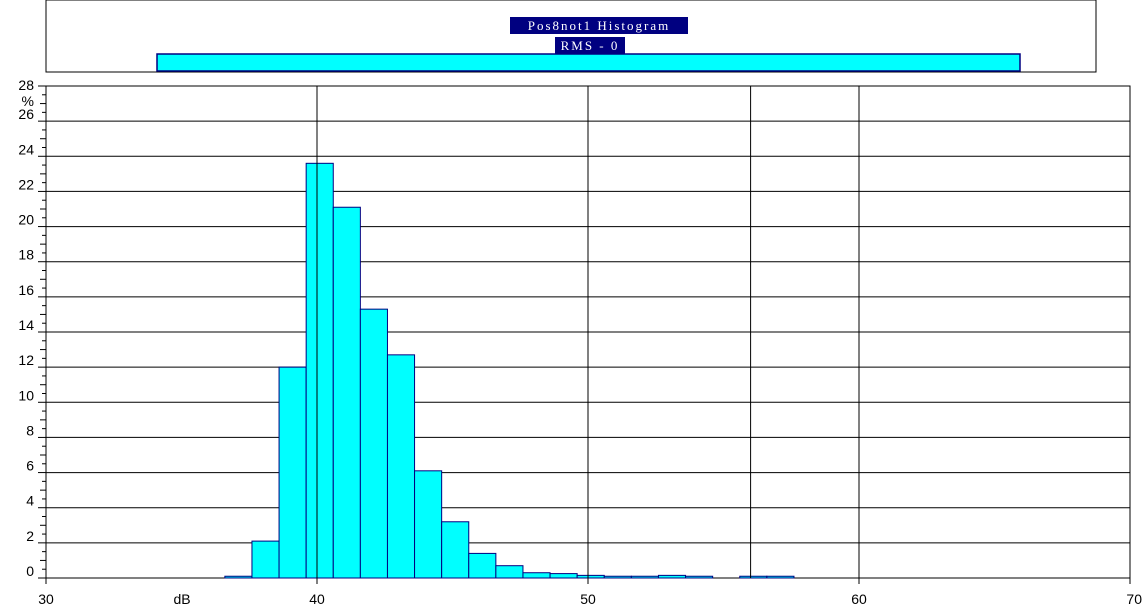  I want to click on y-tick-label: 20, so click(26, 220).